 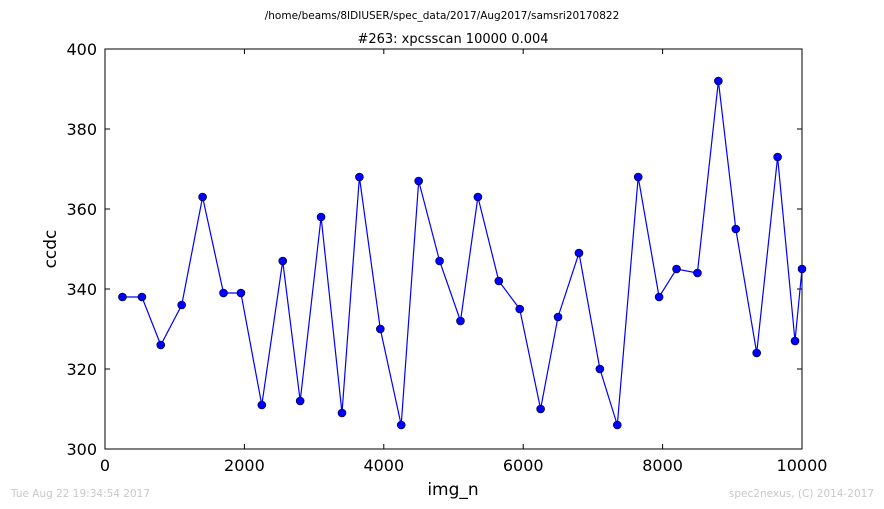 I want to click on y-tick-label: 340, so click(x=81, y=289).